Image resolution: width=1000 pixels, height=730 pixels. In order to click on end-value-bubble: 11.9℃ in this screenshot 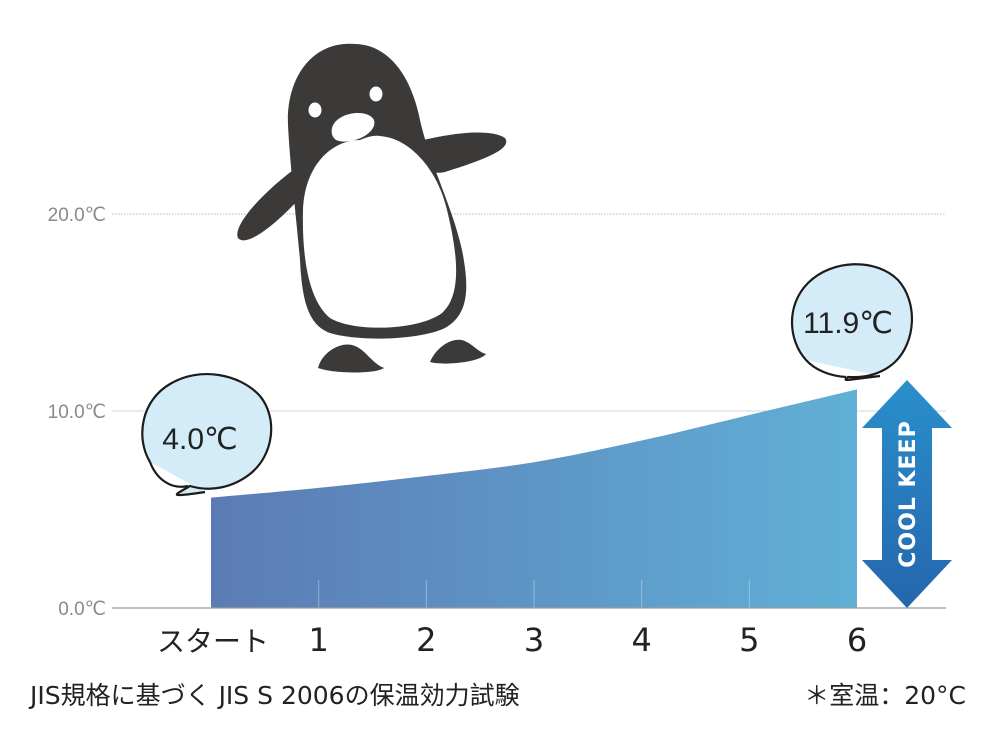, I will do `click(851, 322)`.